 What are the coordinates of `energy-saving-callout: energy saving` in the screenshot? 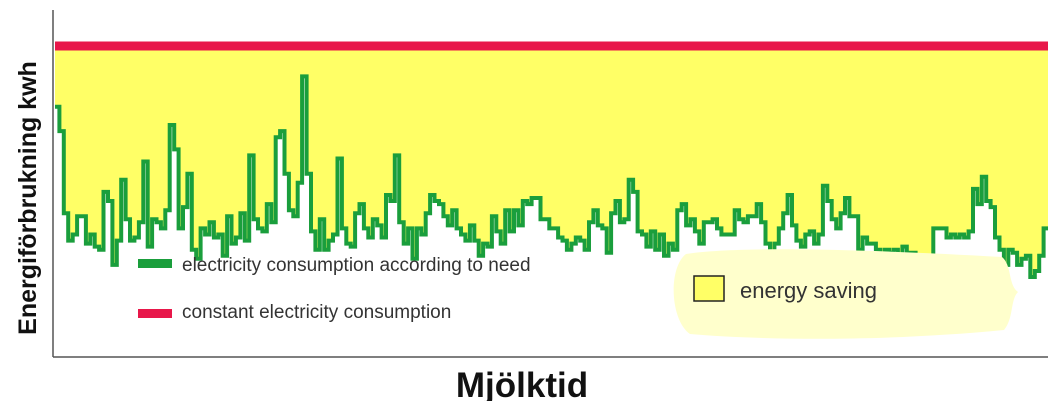 It's located at (845, 294).